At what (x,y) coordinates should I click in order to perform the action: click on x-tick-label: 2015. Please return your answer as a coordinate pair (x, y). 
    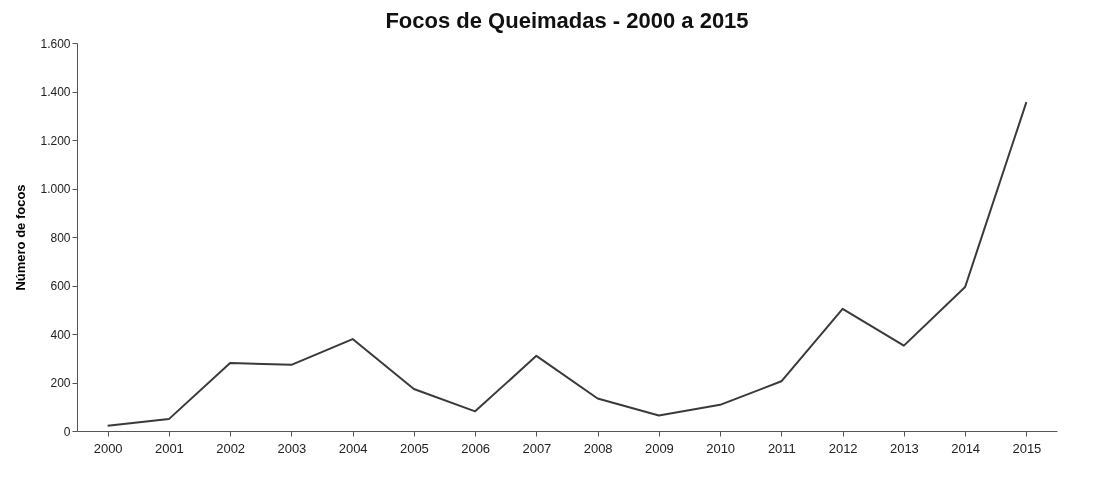
    Looking at the image, I should click on (1027, 448).